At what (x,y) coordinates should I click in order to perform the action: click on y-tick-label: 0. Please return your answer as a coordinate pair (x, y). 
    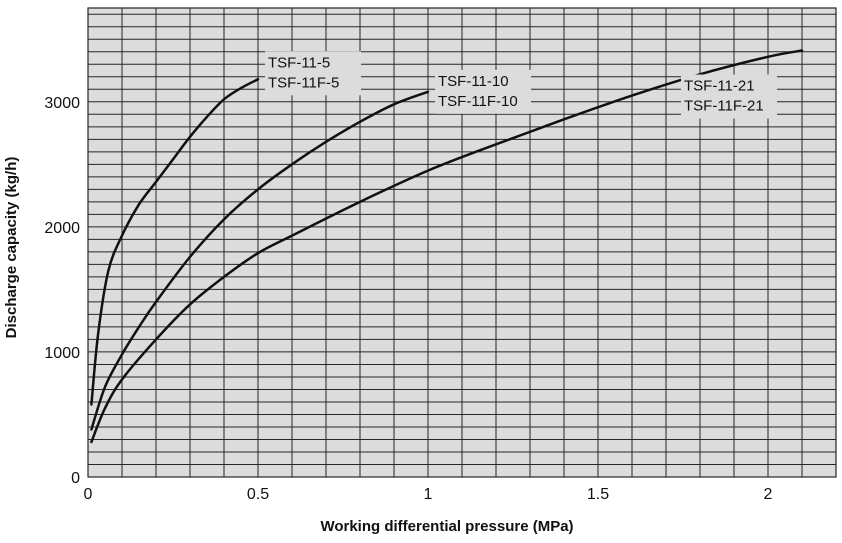
    Looking at the image, I should click on (75, 478).